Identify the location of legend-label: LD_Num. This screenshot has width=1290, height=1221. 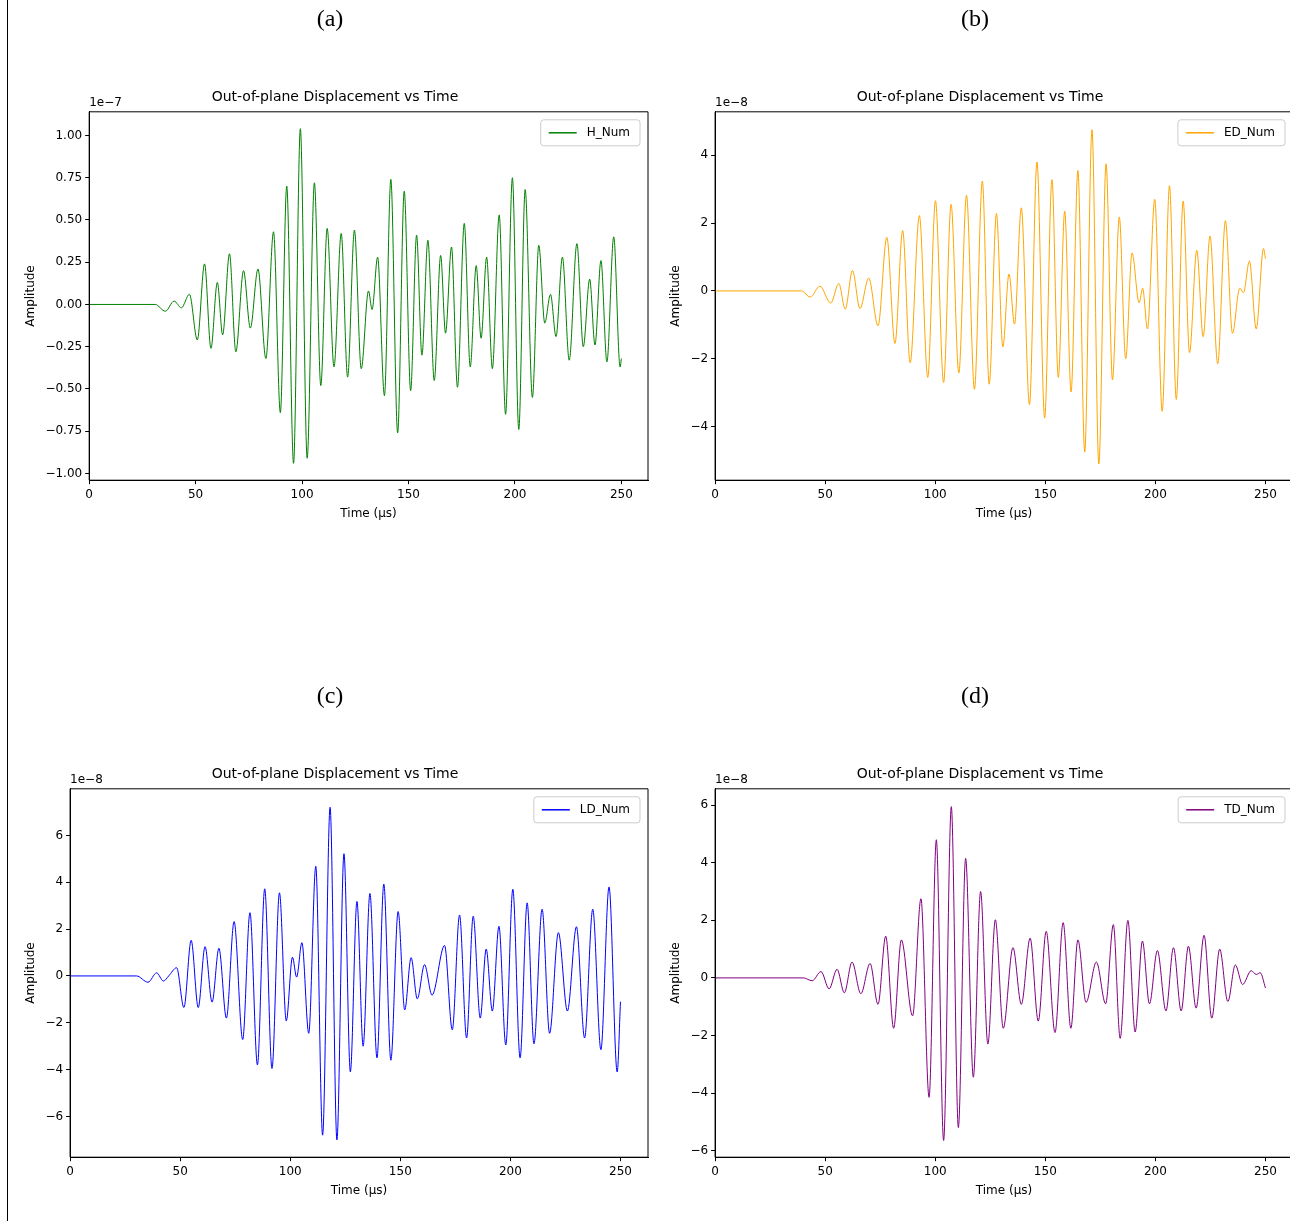
(605, 808).